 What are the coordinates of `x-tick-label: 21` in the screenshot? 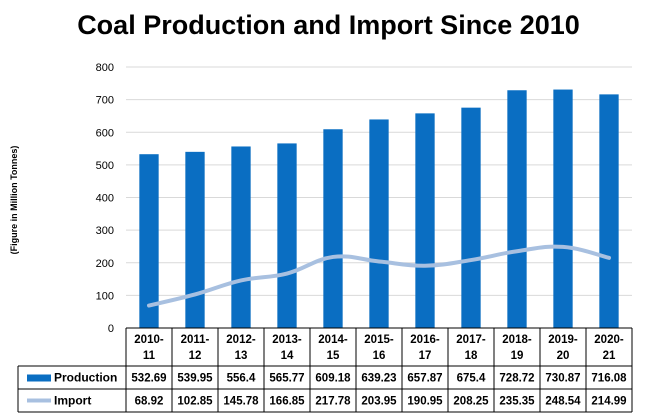 It's located at (609, 356).